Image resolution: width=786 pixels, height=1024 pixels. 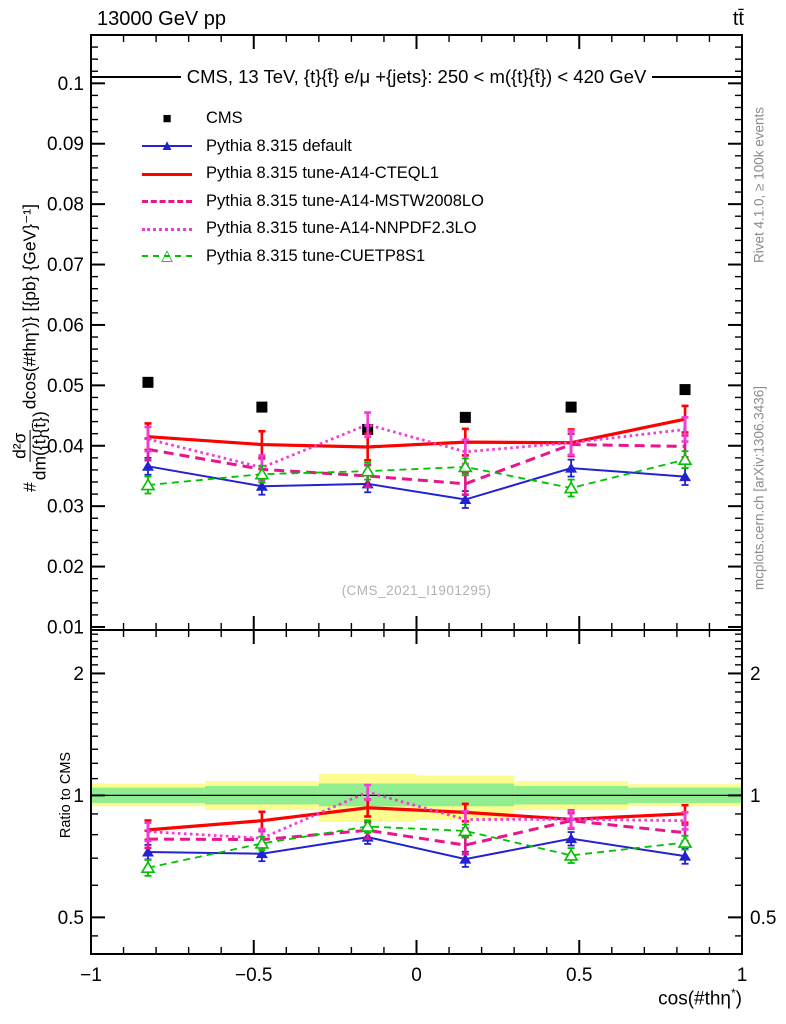 I want to click on series-line-a14-cteql1-main, so click(x=416, y=433).